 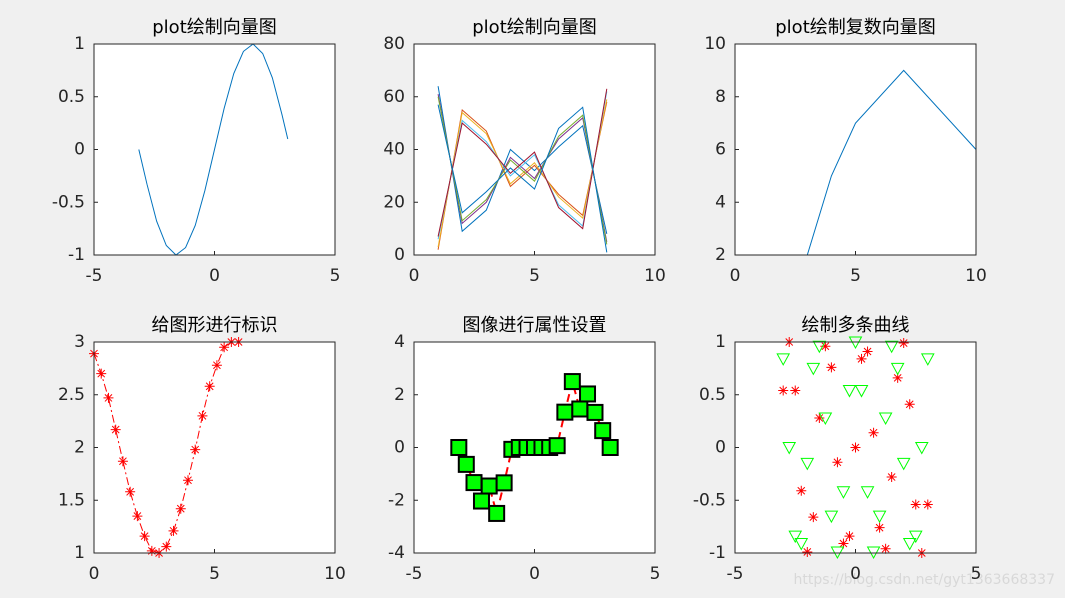 What do you see at coordinates (394, 44) in the screenshot?
I see `y-tick-label: 80` at bounding box center [394, 44].